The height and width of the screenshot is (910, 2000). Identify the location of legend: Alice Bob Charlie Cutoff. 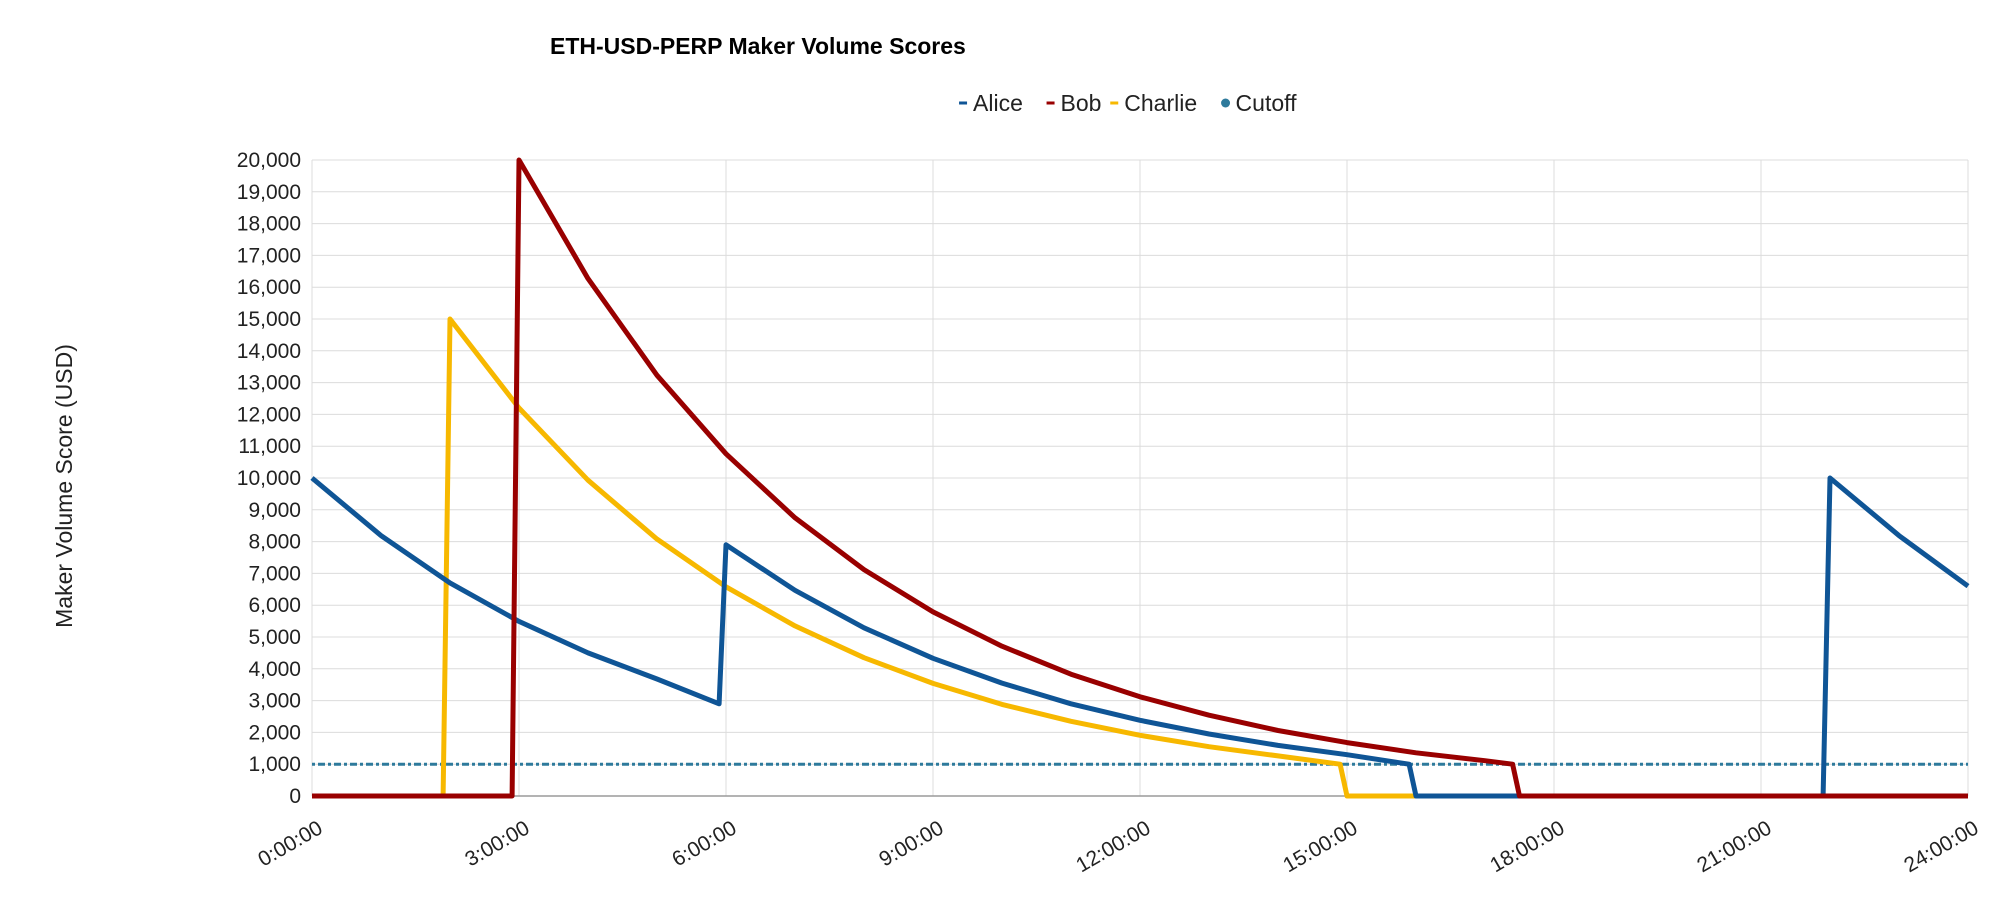
(1128, 103).